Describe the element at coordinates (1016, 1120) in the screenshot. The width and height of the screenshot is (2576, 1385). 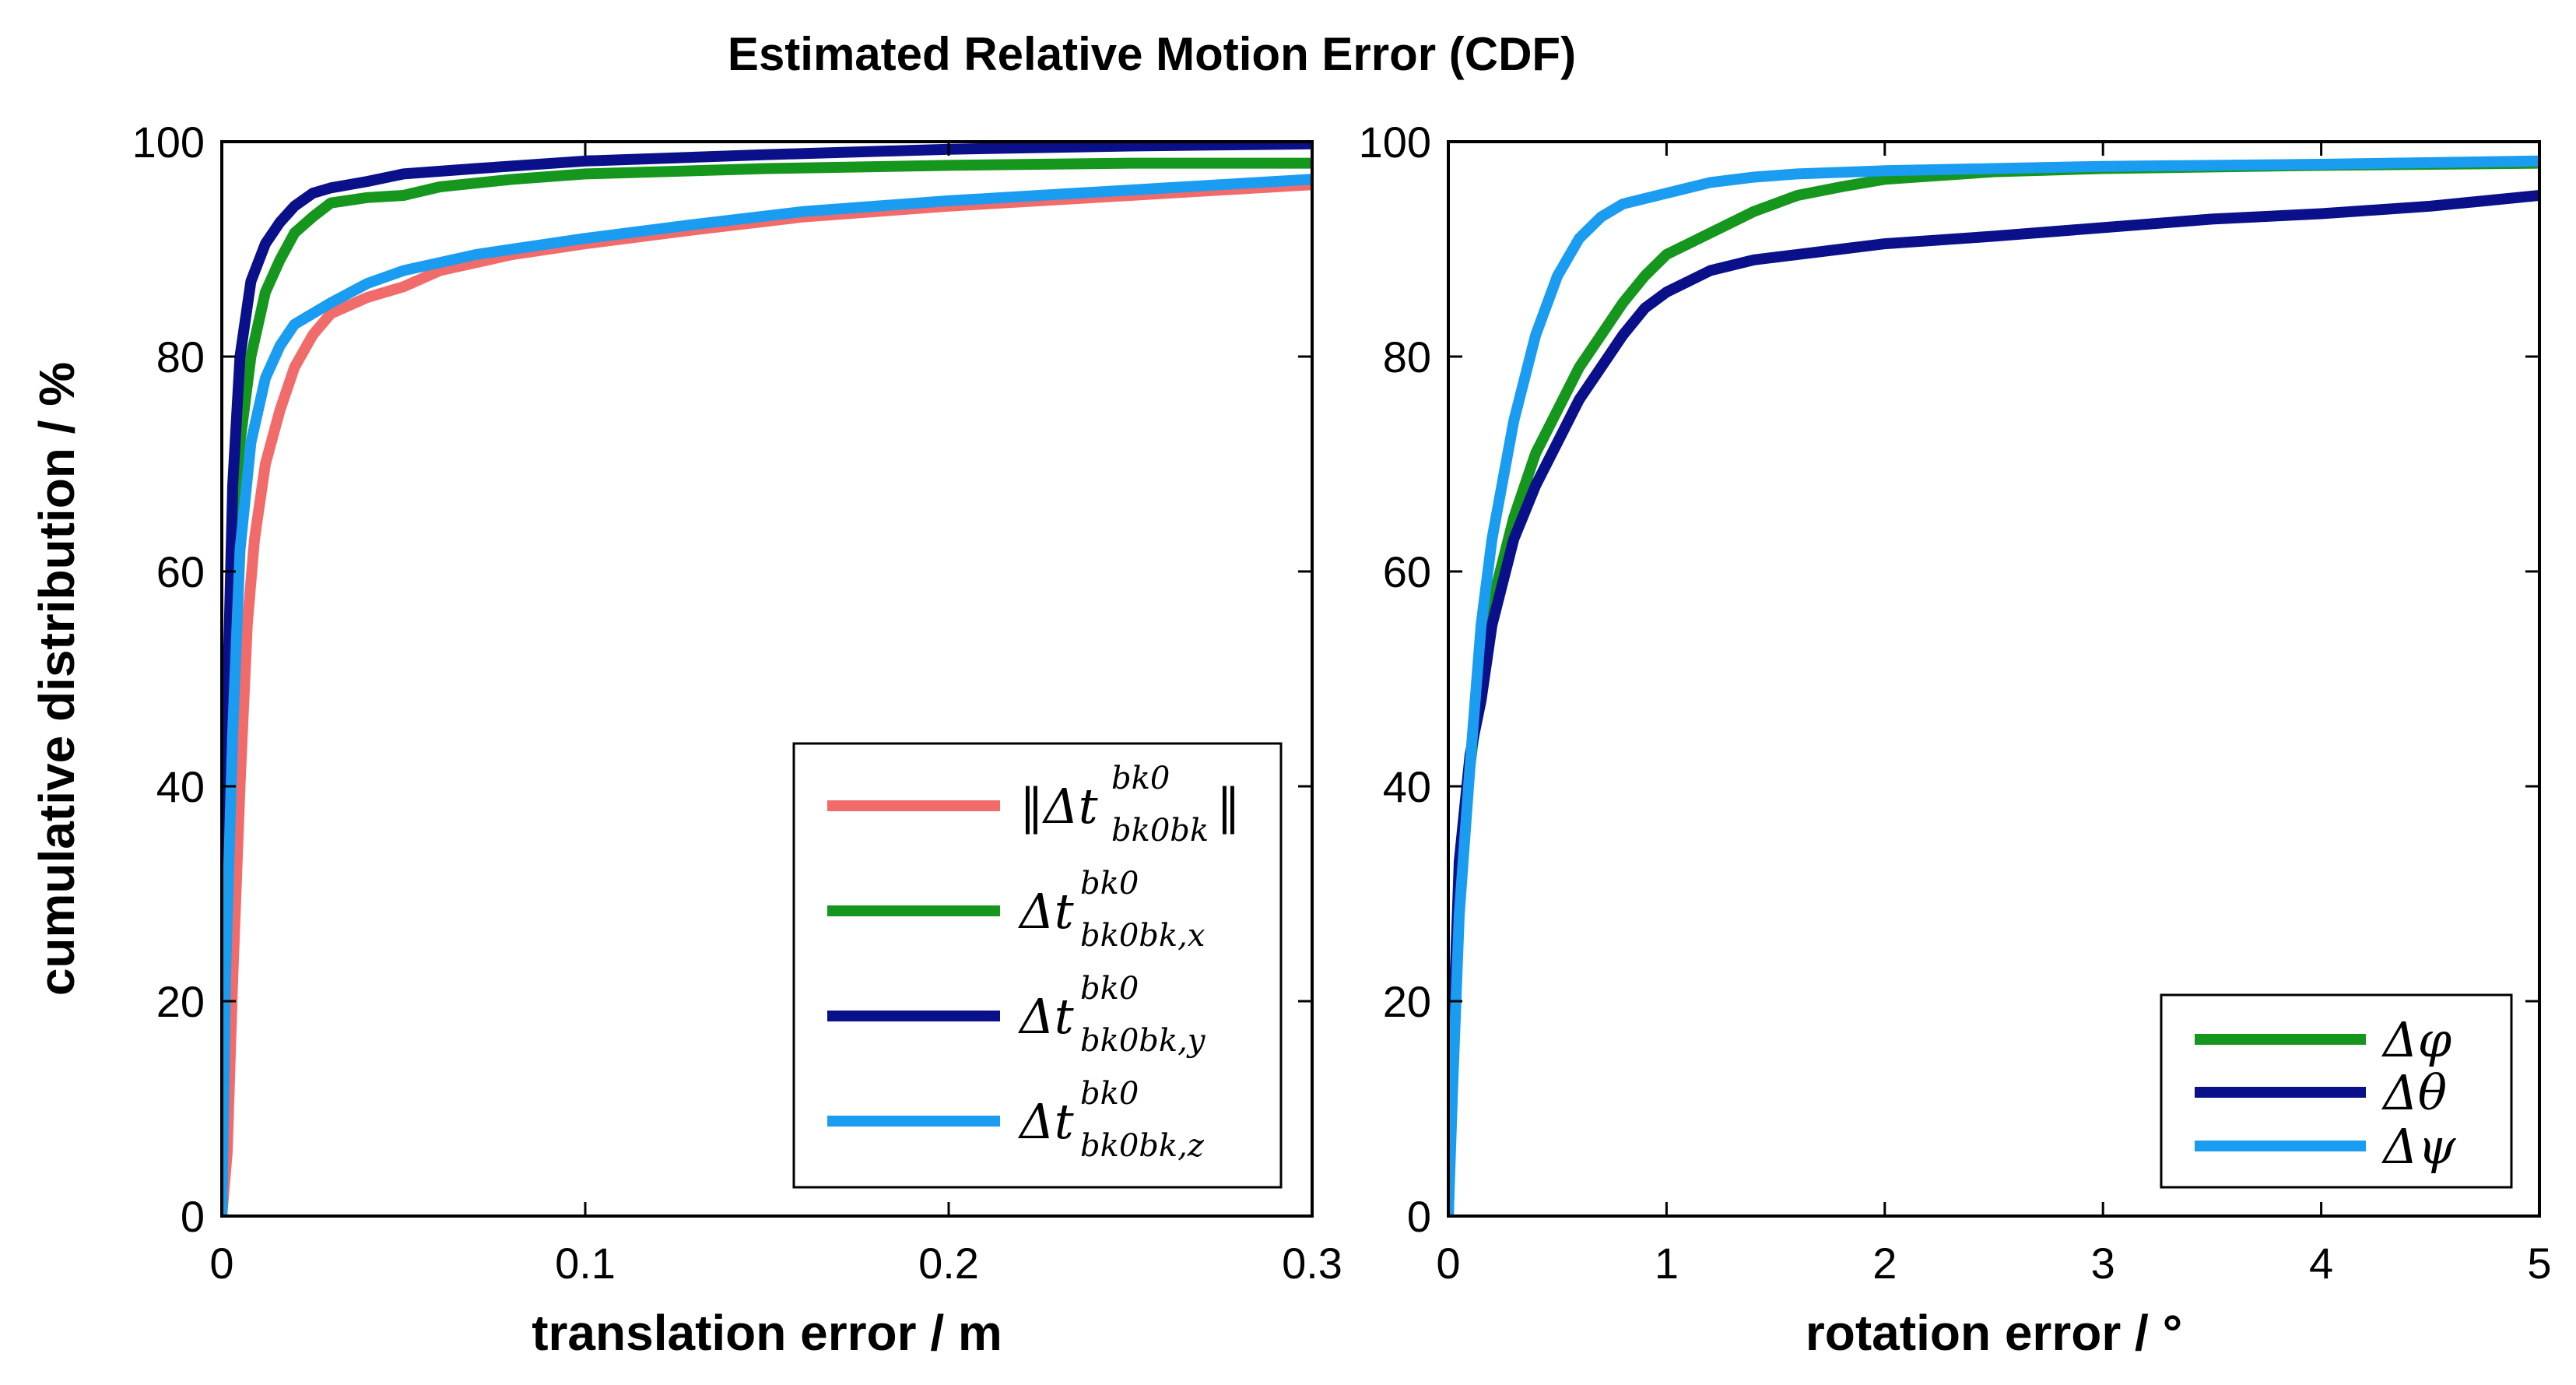
I see `legend-item-4: Δt bk0 bk0bk,z` at that location.